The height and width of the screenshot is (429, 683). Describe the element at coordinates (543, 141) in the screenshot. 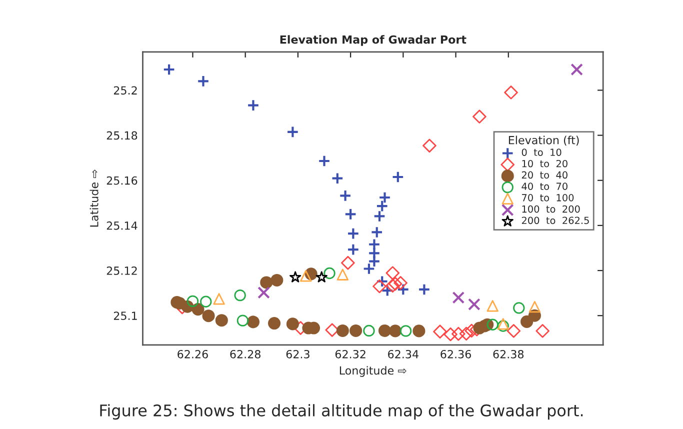

I see `legend-title: Elevation (ft)` at that location.